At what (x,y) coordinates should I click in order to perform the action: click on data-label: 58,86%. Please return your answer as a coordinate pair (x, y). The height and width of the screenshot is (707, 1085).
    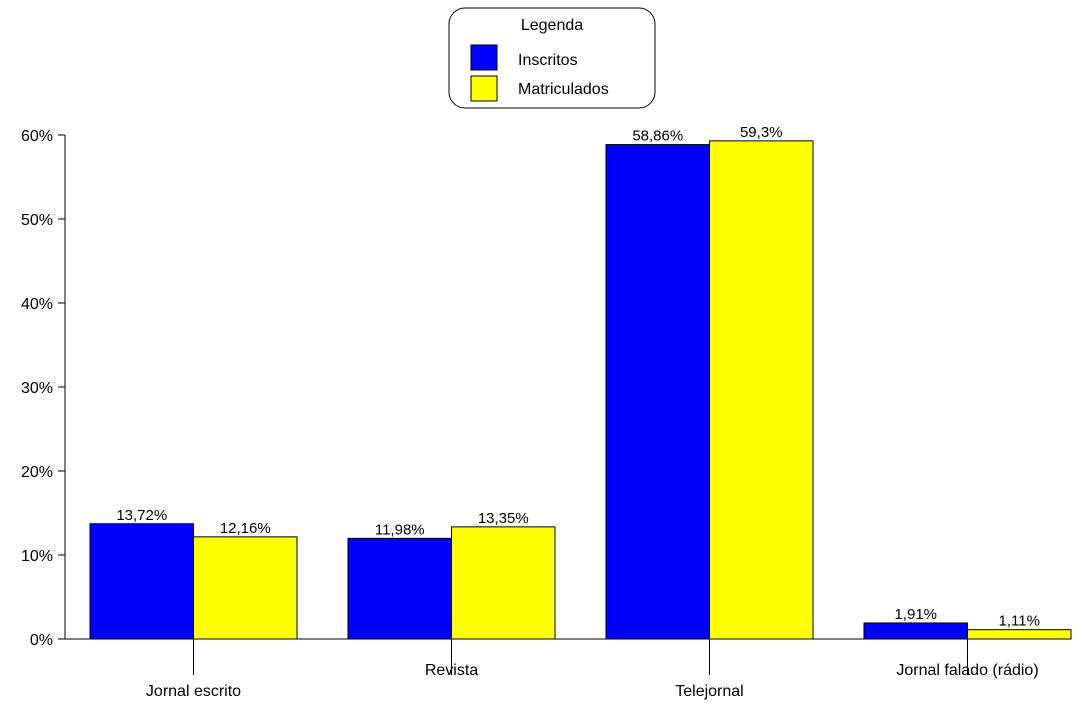
    Looking at the image, I should click on (657, 136).